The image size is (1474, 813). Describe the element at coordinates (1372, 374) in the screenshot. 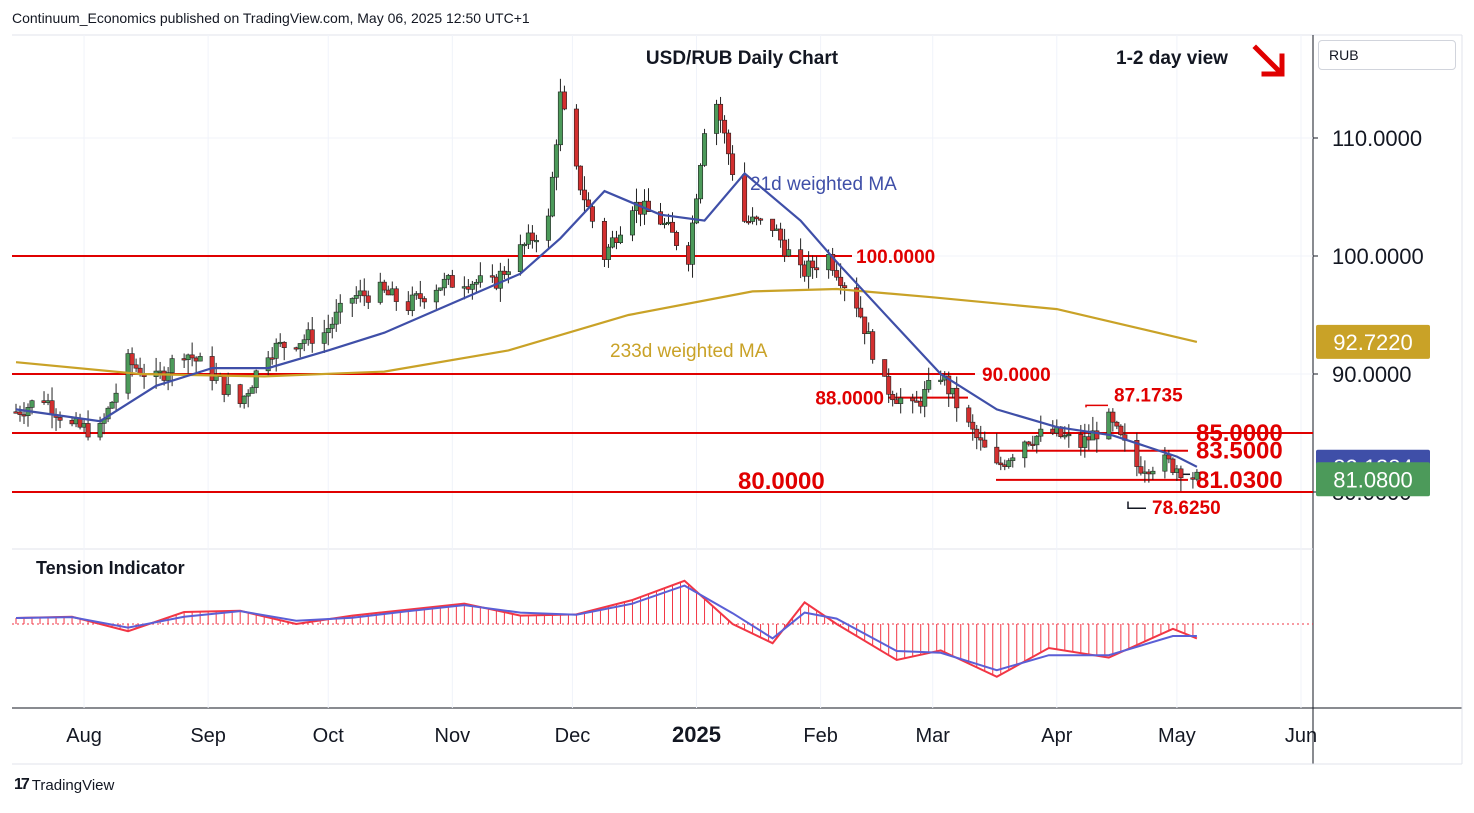

I see `y-tick-label: 90.0000` at that location.